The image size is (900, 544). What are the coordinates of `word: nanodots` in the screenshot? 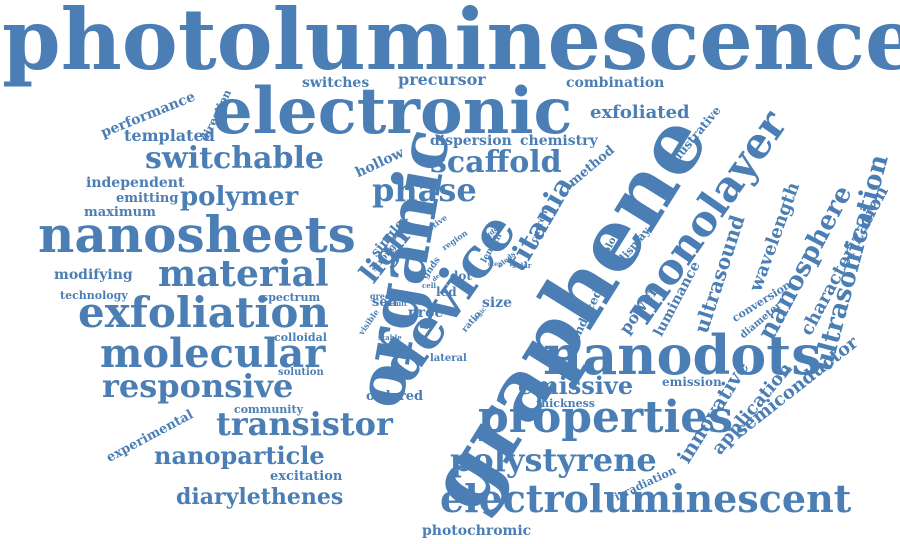 It's located at (682, 355).